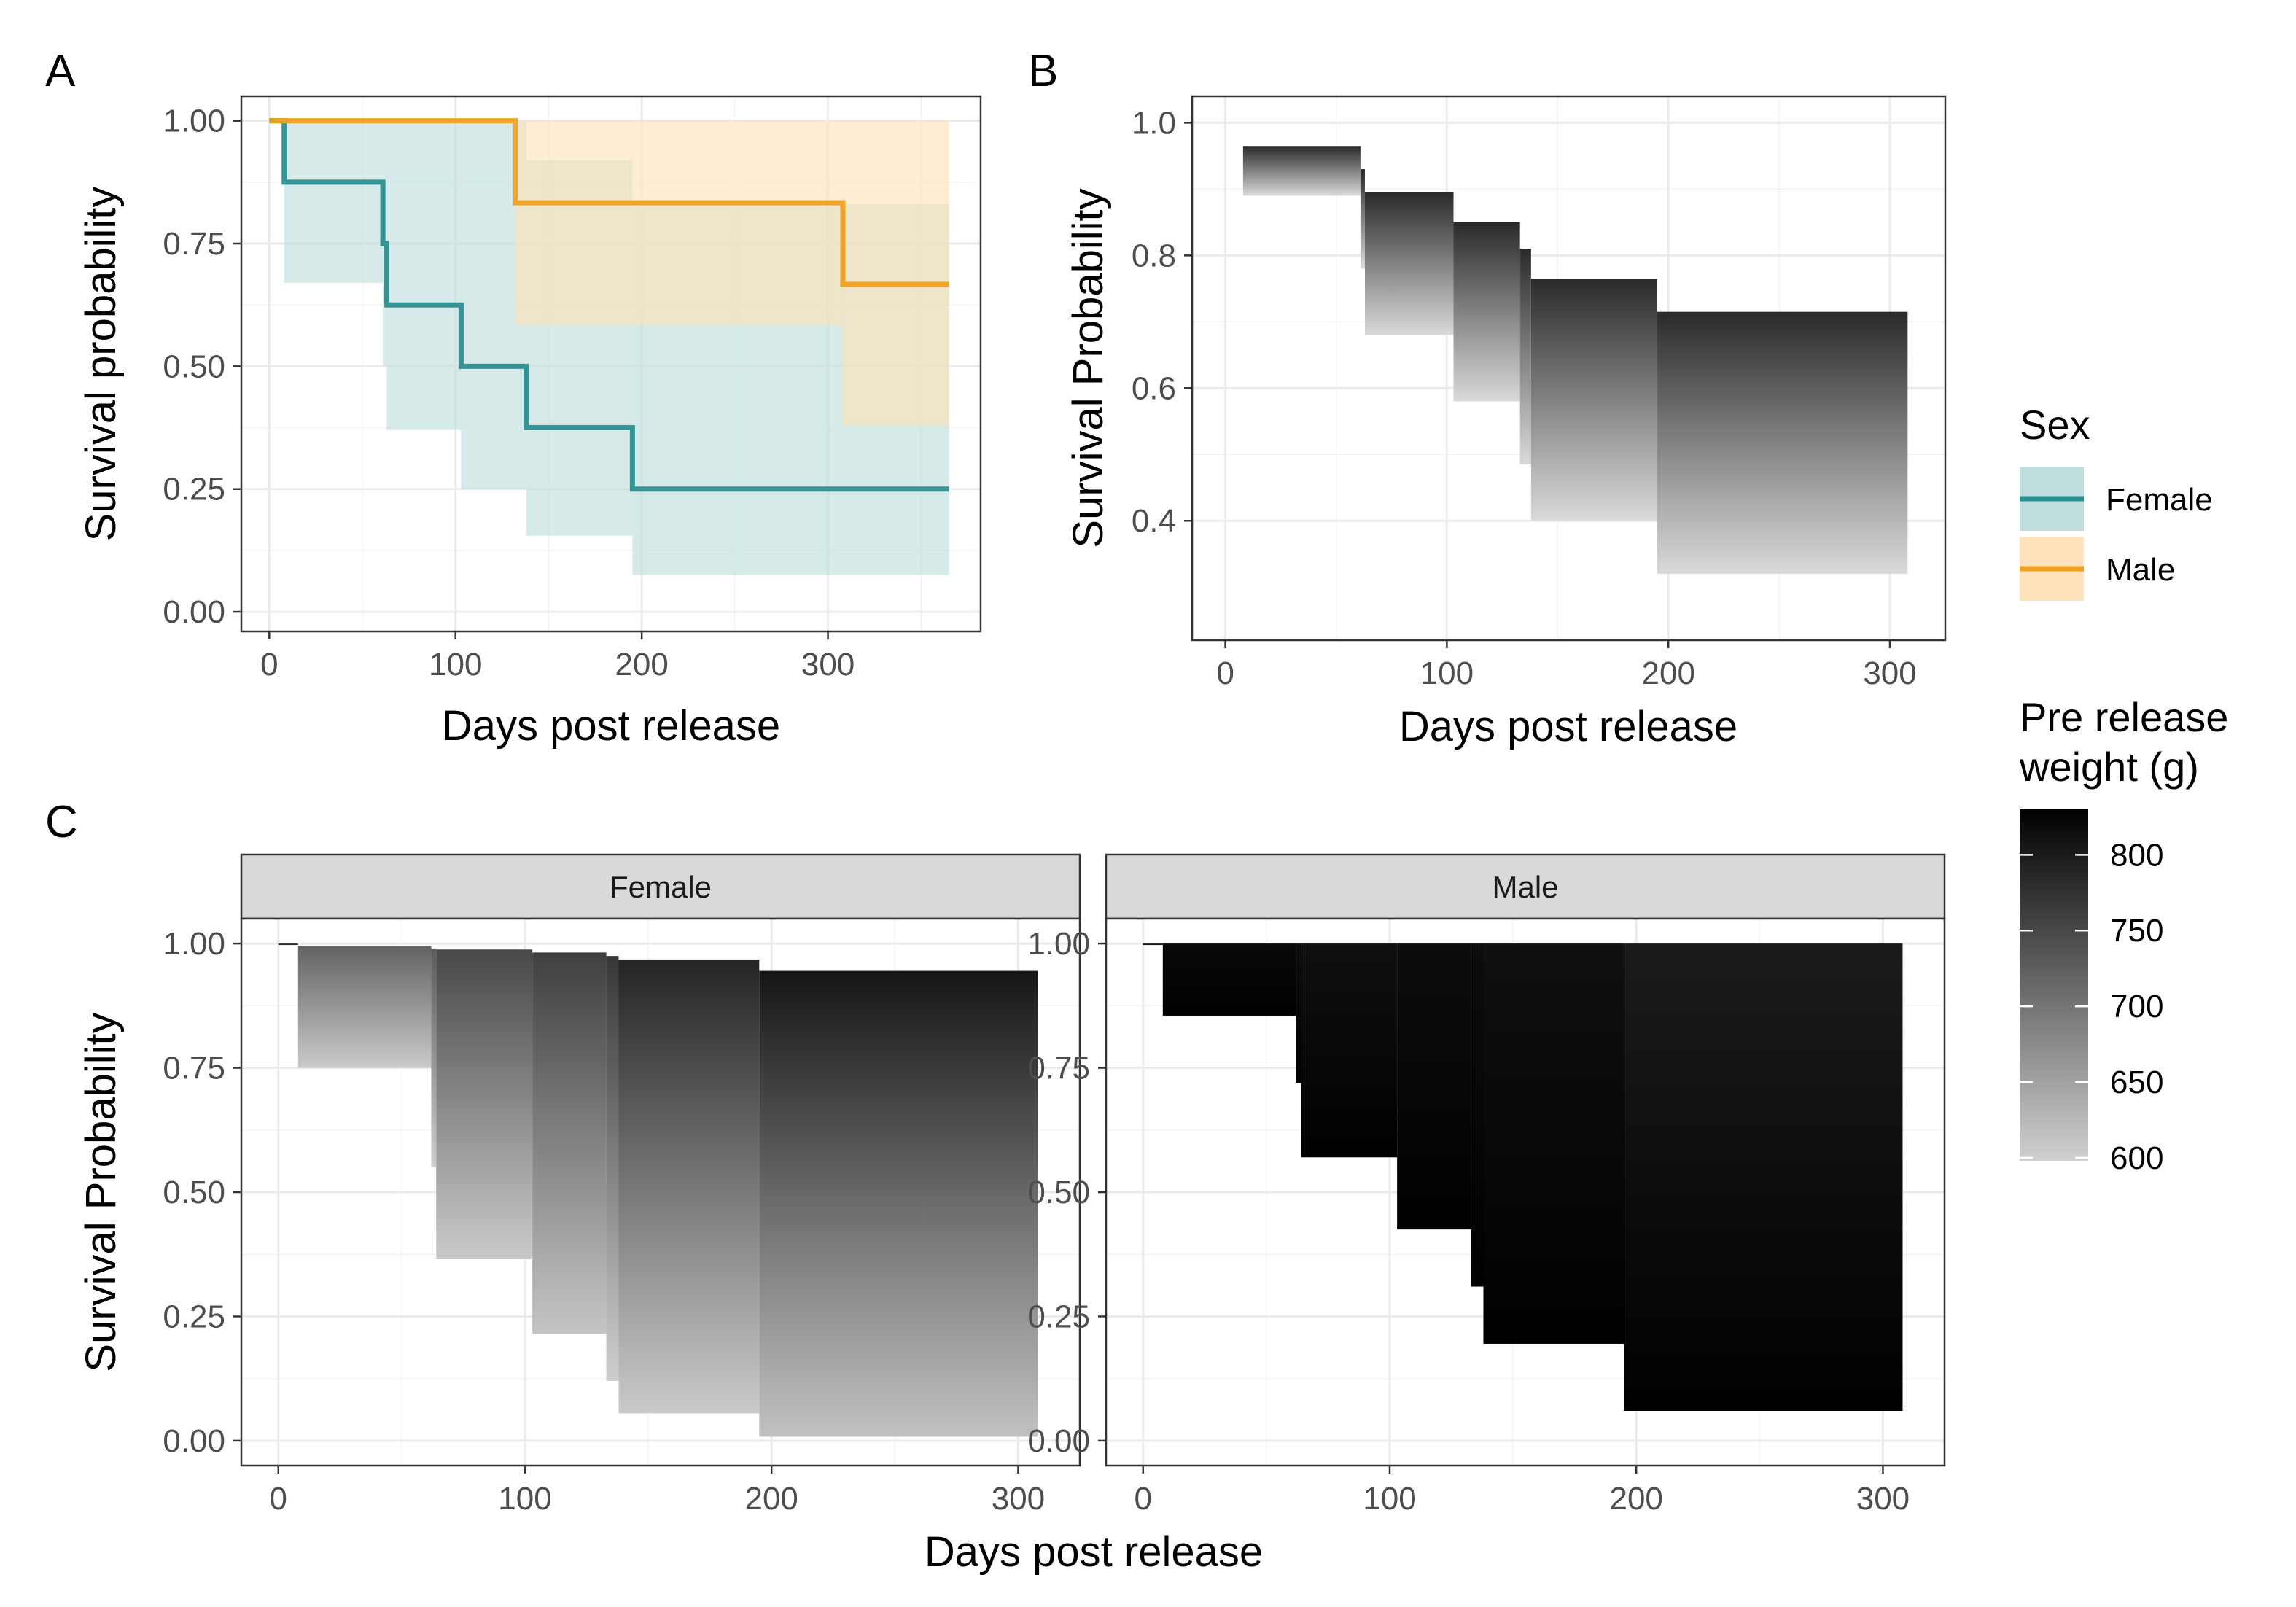 Image resolution: width=2296 pixels, height=1607 pixels. I want to click on legend-female-label: Female, so click(2159, 500).